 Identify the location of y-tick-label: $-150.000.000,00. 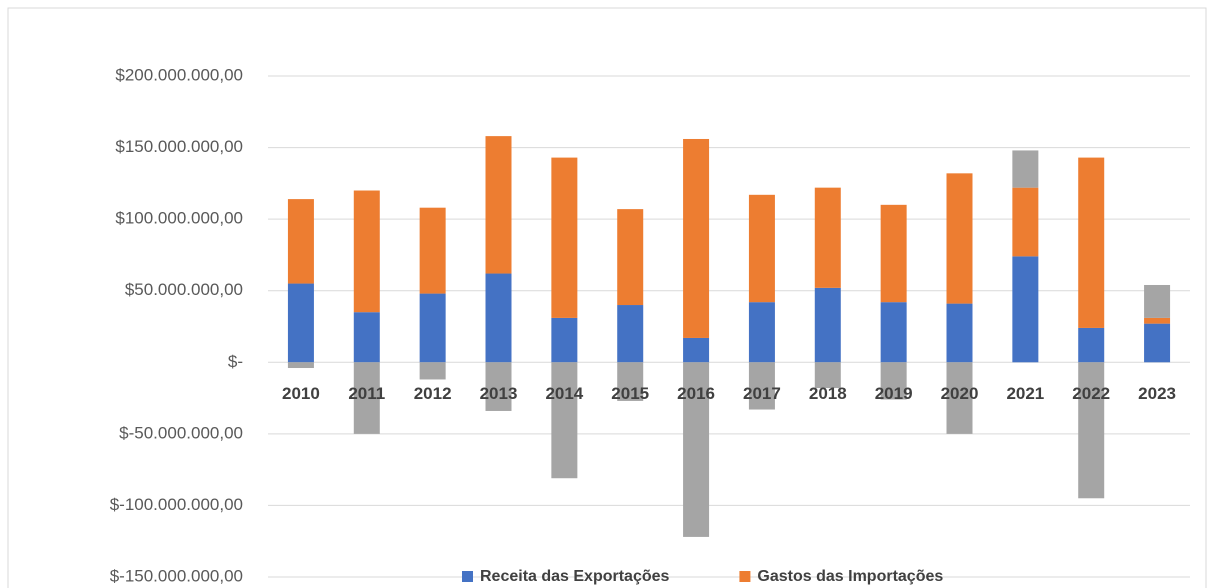
(176, 575).